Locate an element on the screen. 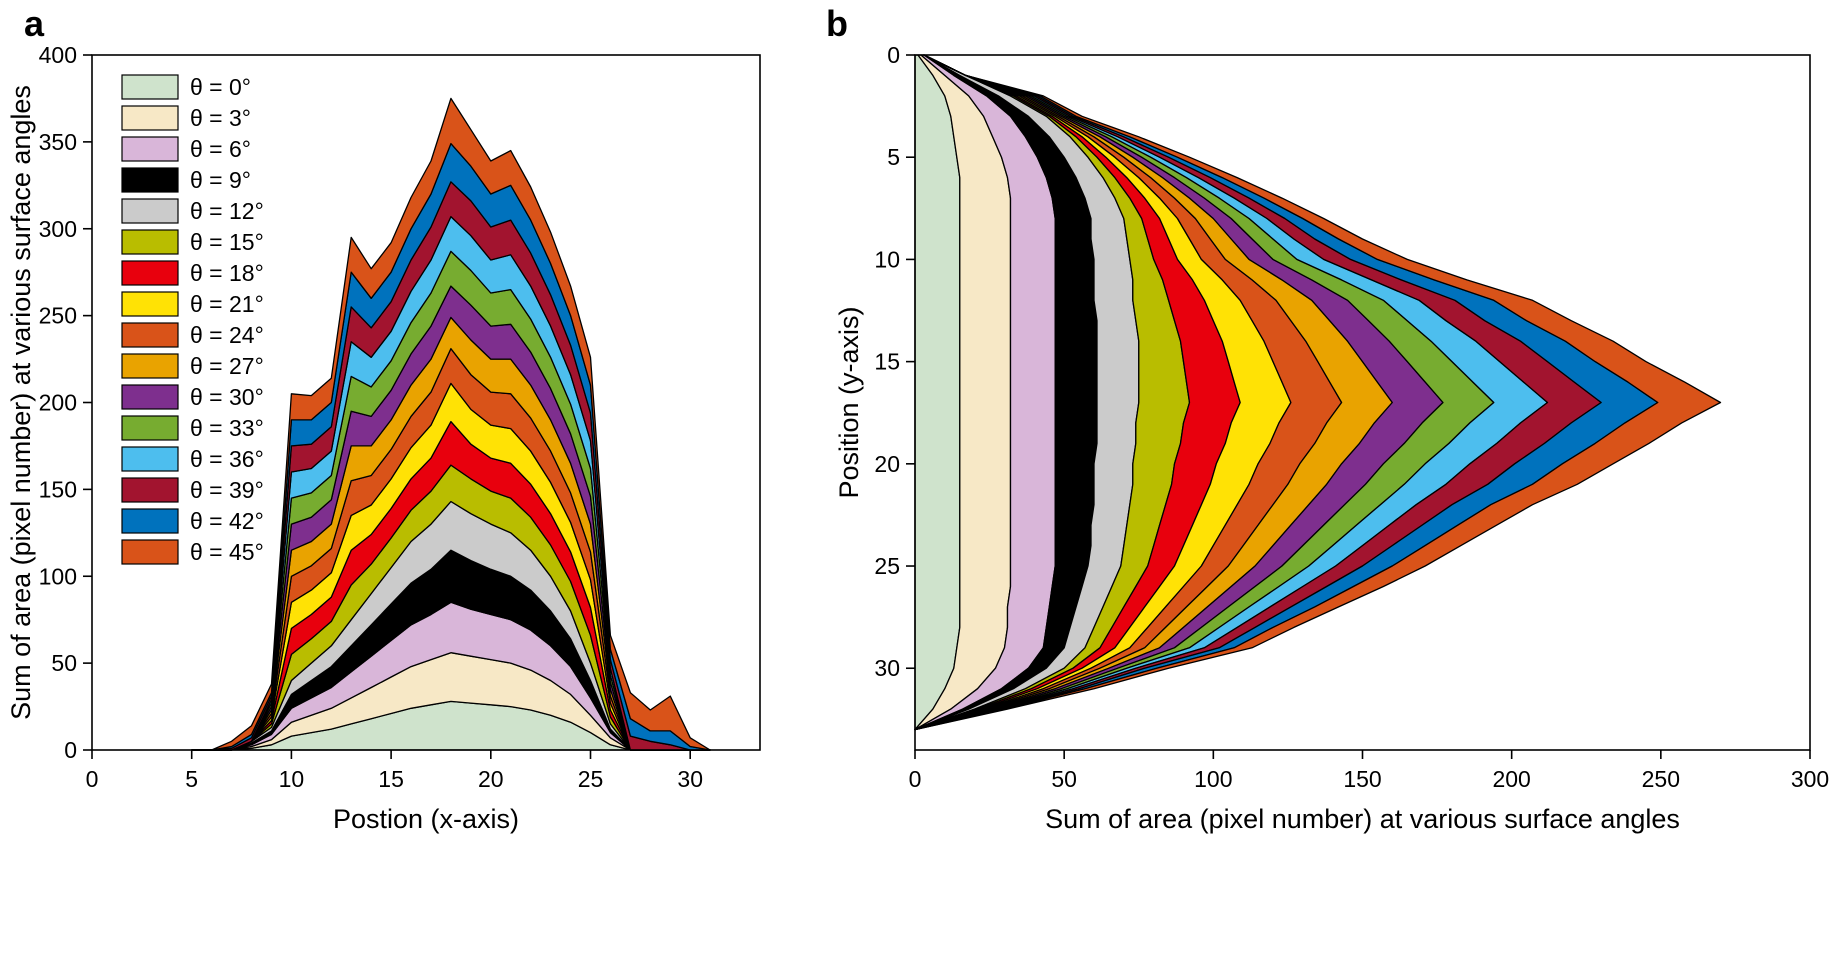 The height and width of the screenshot is (978, 1845). panel-b-label: b is located at coordinates (837, 23).